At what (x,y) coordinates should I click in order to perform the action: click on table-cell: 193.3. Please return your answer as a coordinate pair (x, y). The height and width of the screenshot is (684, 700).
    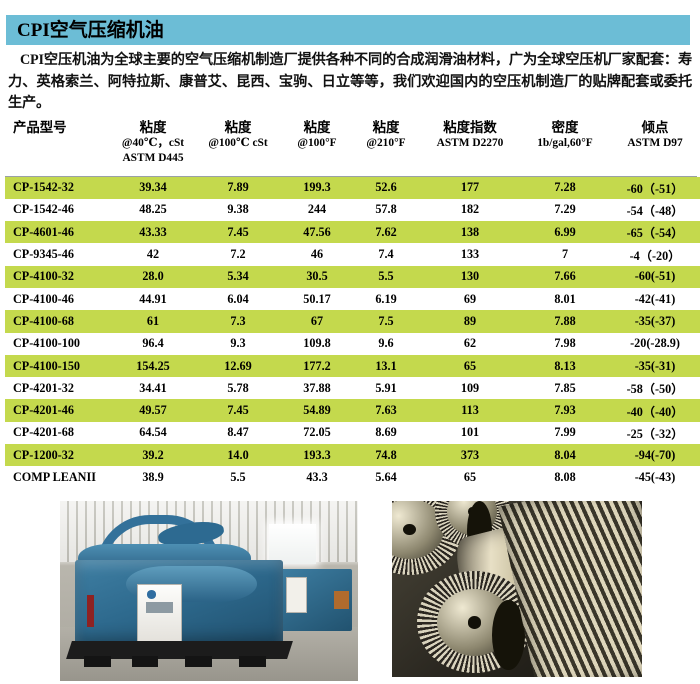
    Looking at the image, I should click on (317, 455).